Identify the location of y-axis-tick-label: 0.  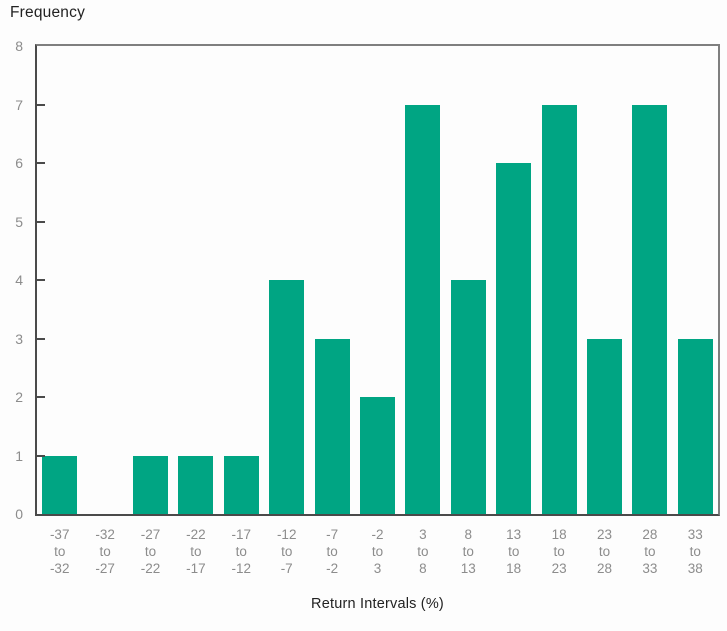
(19, 514).